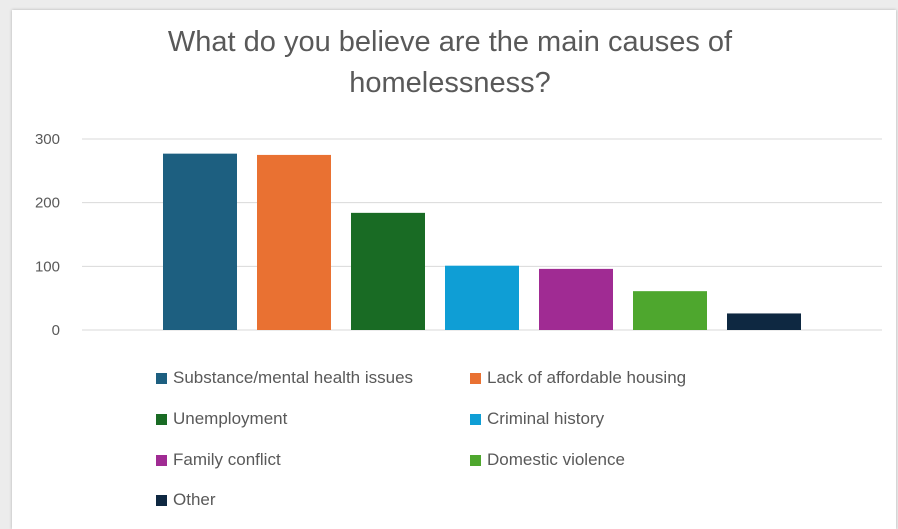 The width and height of the screenshot is (898, 529). I want to click on legend-label: Criminal history, so click(546, 418).